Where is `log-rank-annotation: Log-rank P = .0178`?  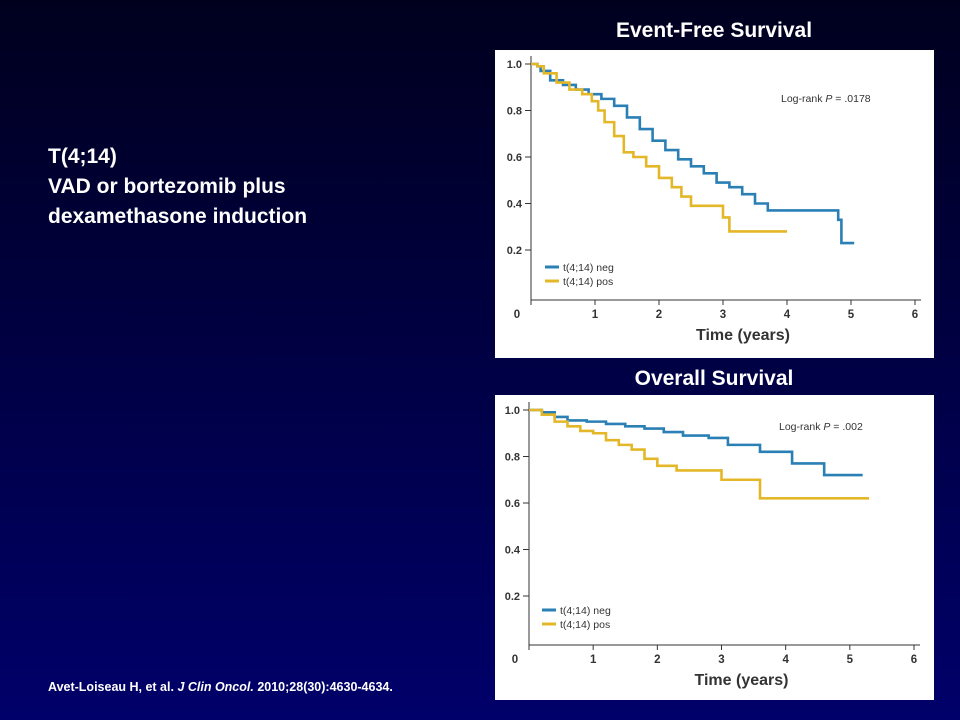 log-rank-annotation: Log-rank P = .0178 is located at coordinates (826, 99).